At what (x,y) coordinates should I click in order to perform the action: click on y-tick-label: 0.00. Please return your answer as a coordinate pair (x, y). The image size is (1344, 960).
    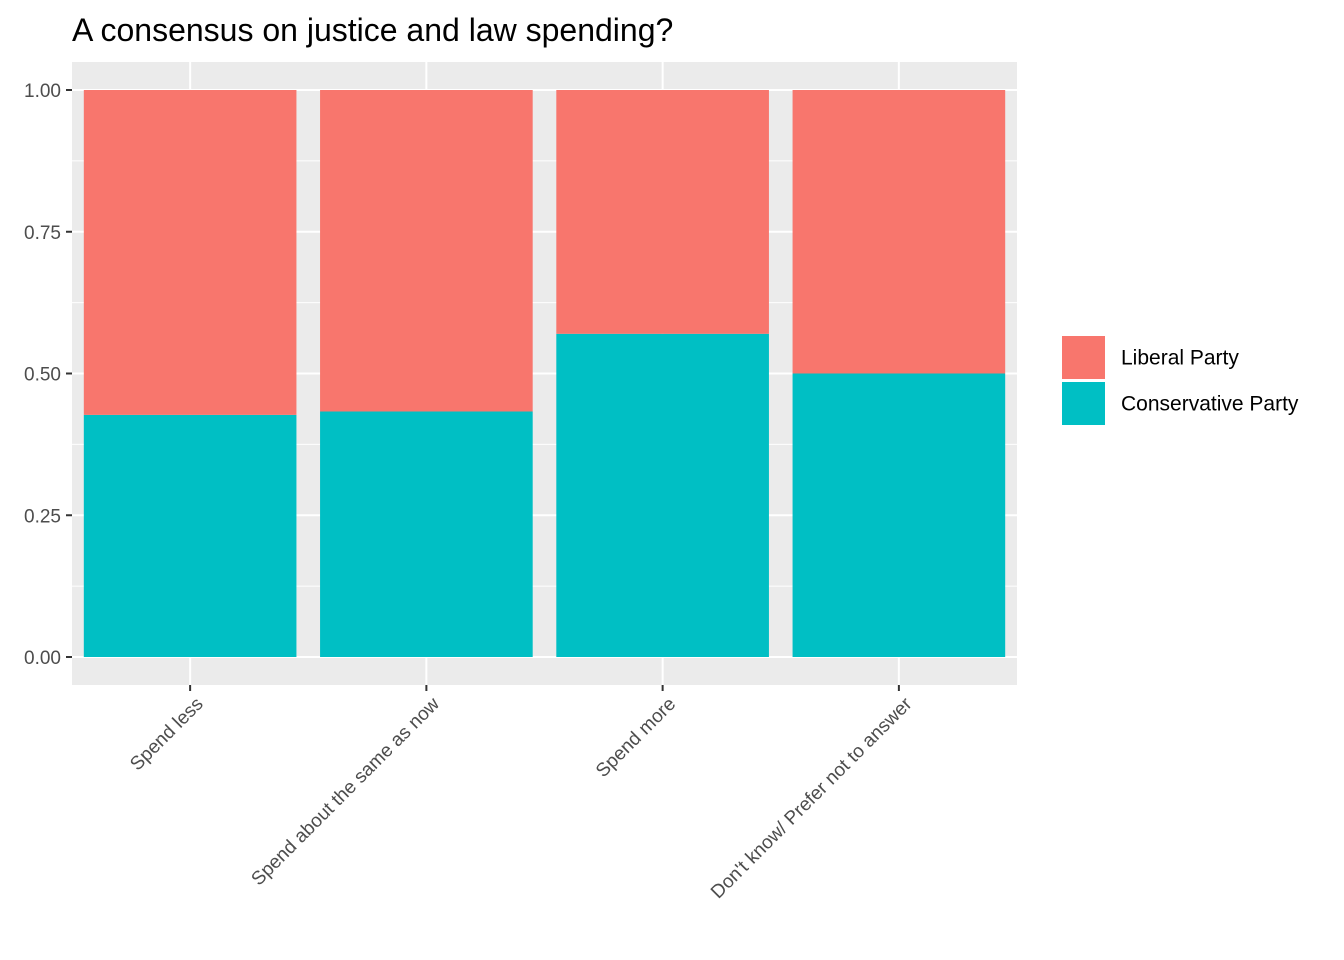
    Looking at the image, I should click on (42, 658).